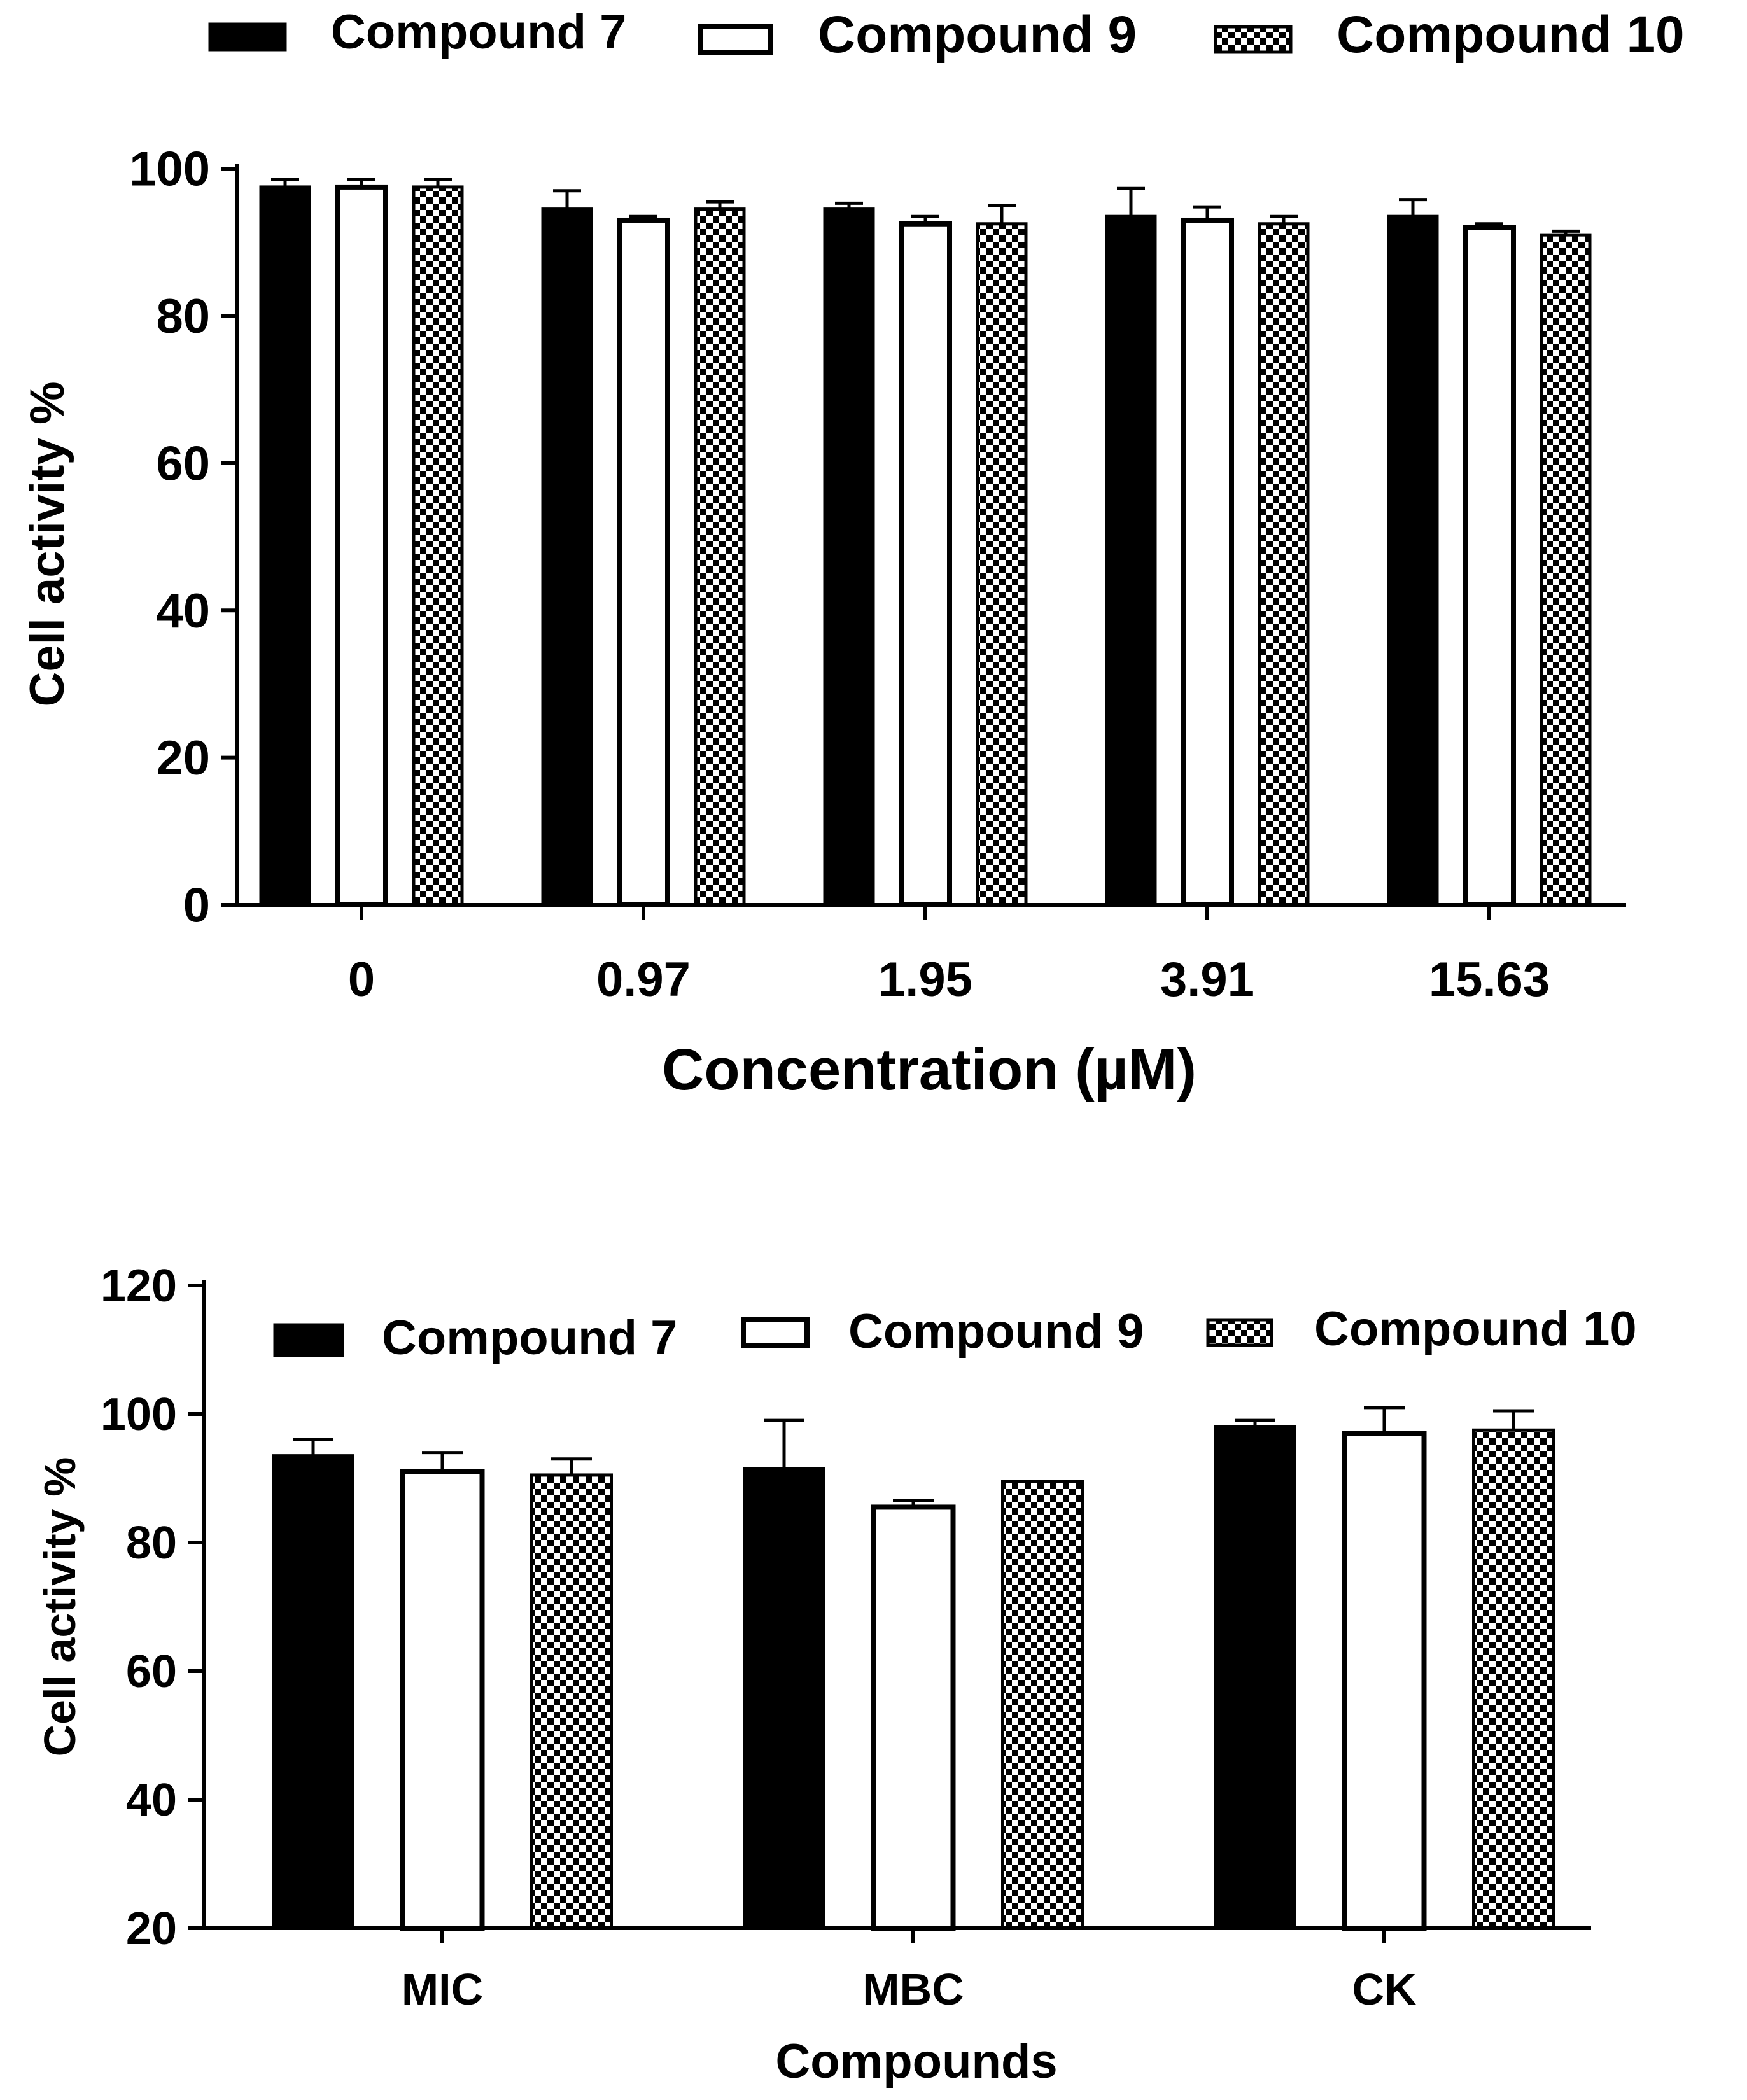  Describe the element at coordinates (1511, 35) in the screenshot. I see `legend-label-compound-10: Compound 10` at that location.